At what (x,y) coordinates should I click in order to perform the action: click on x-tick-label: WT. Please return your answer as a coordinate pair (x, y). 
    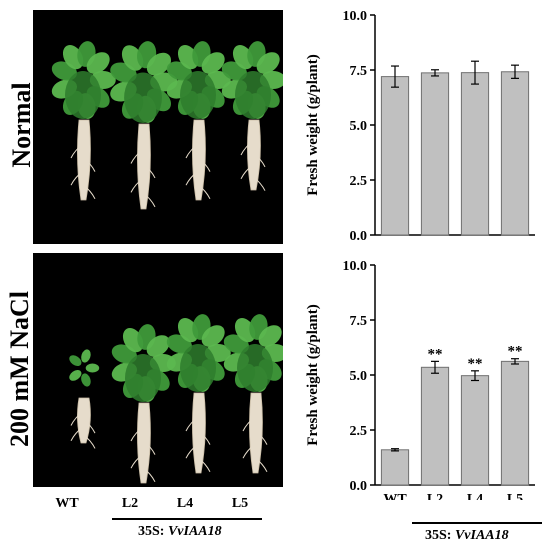
    Looking at the image, I should click on (395, 496).